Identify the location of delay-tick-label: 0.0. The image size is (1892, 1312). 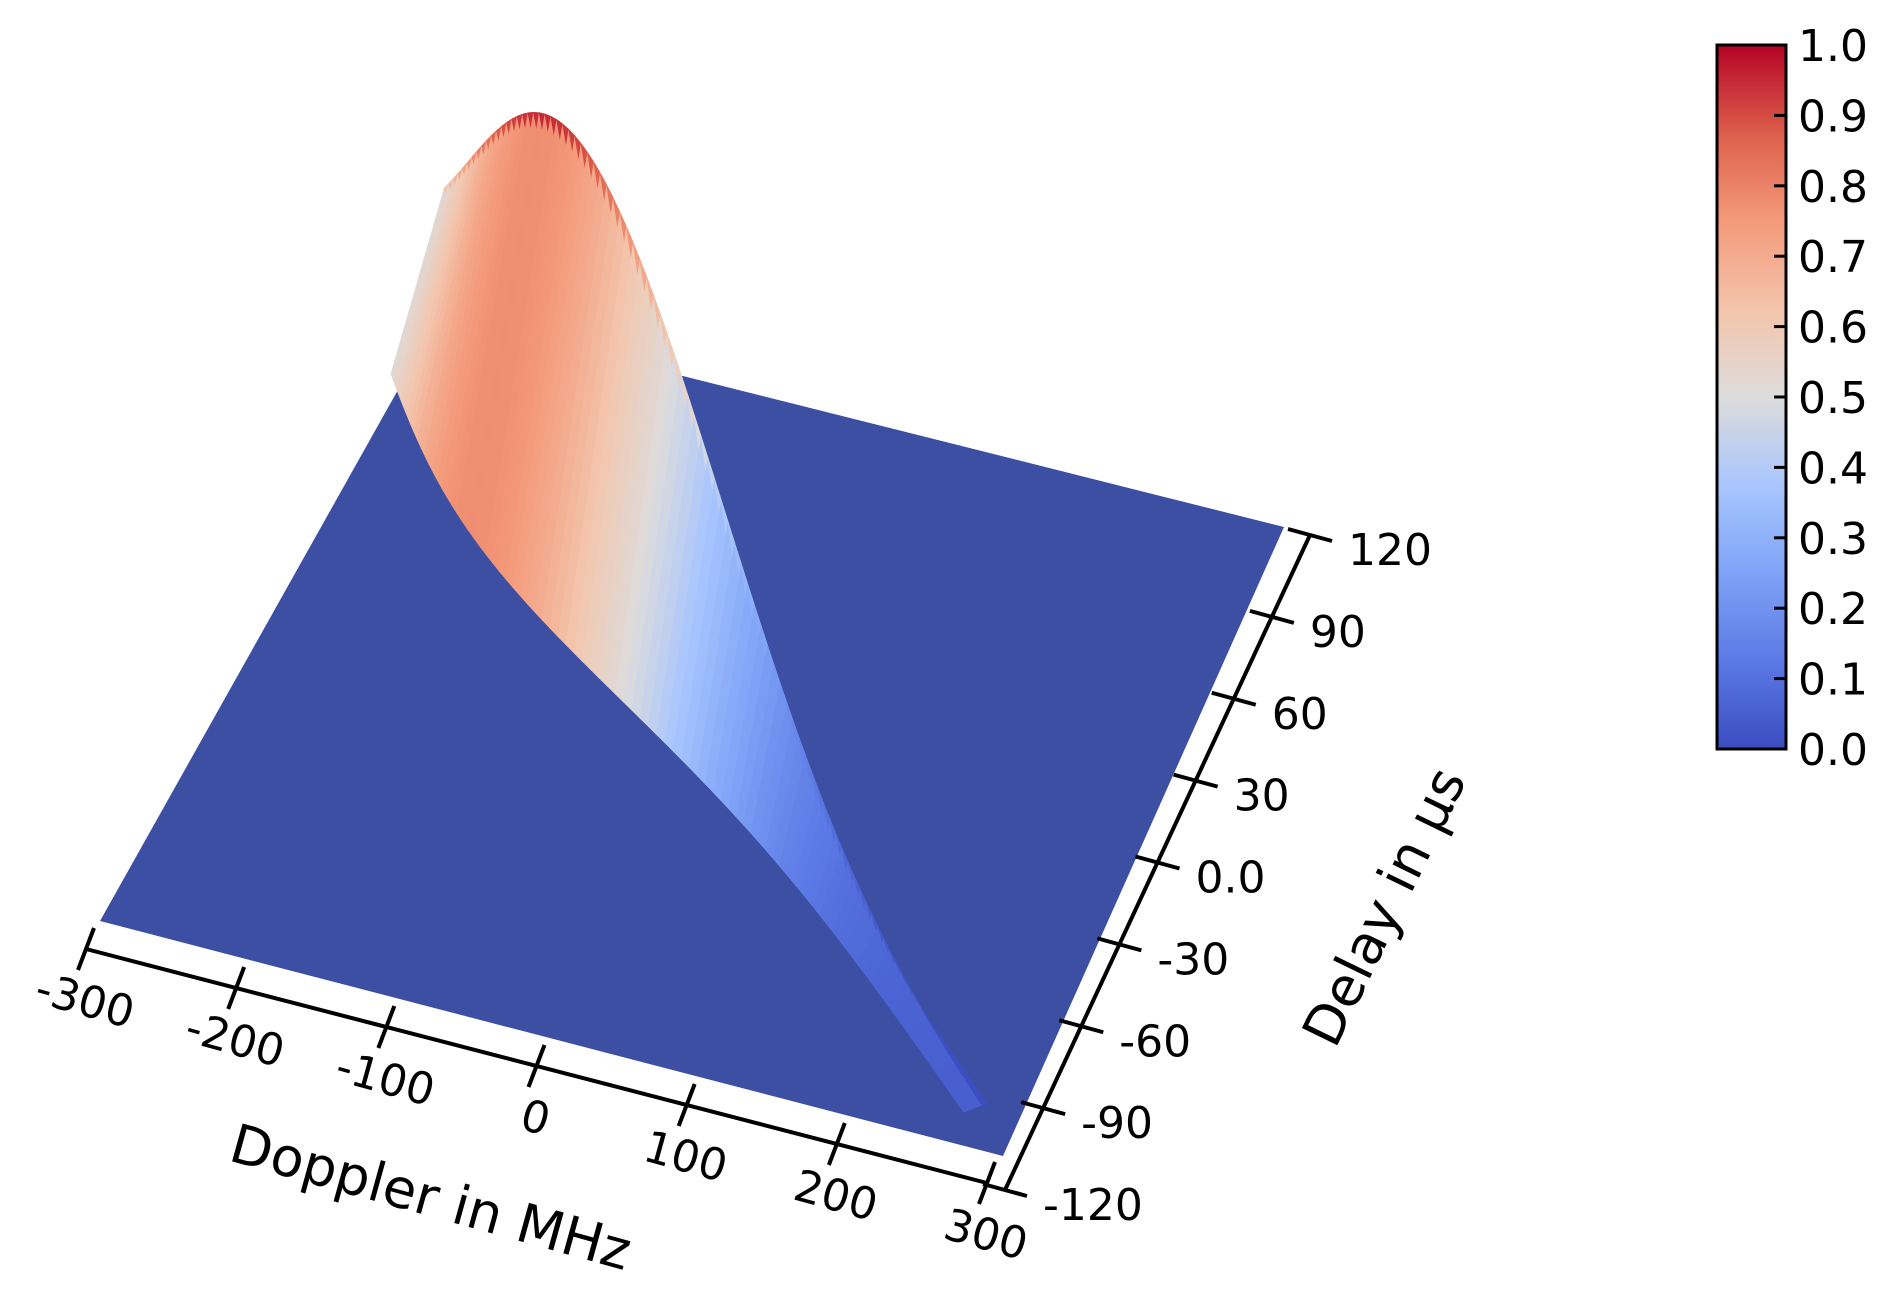
(1231, 878).